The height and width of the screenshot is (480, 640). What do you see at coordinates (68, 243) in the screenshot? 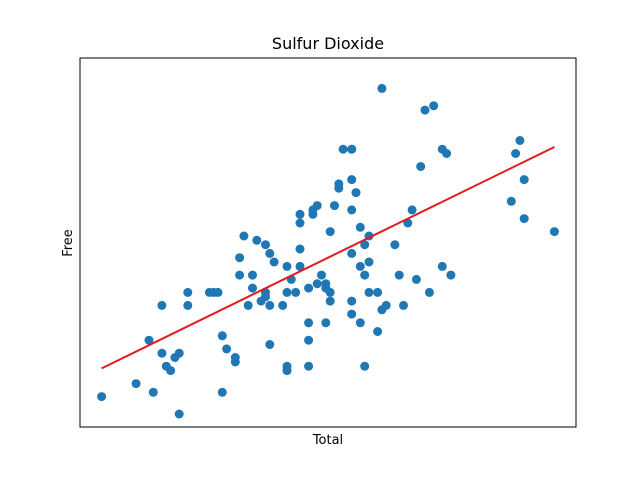
I see `y-axis-label: Free` at bounding box center [68, 243].